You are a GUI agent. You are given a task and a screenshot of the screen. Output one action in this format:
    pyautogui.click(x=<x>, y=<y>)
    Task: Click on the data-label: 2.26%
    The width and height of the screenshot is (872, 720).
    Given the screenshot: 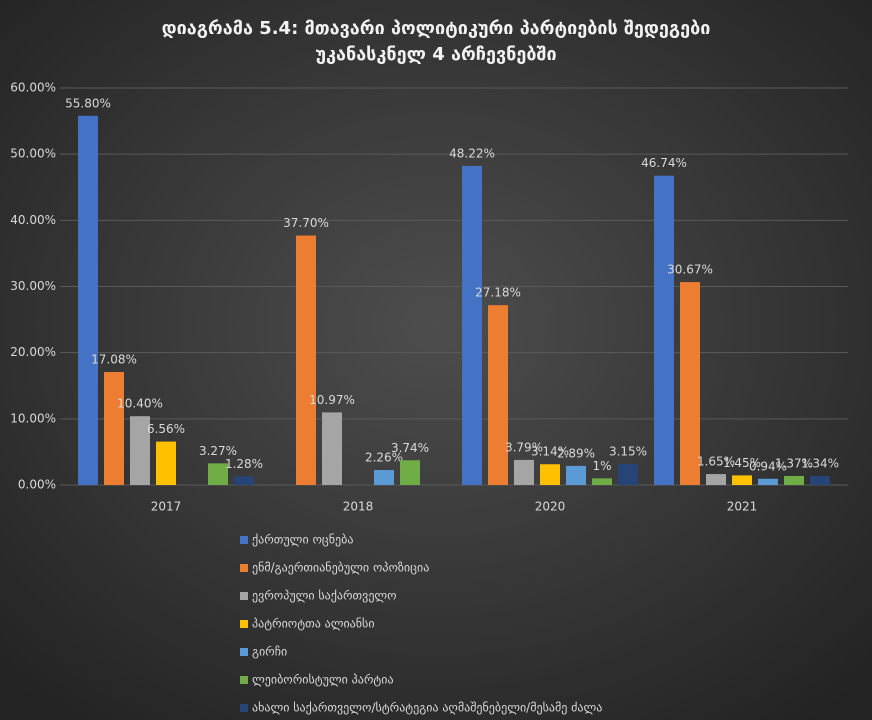 What is the action you would take?
    pyautogui.click(x=384, y=458)
    